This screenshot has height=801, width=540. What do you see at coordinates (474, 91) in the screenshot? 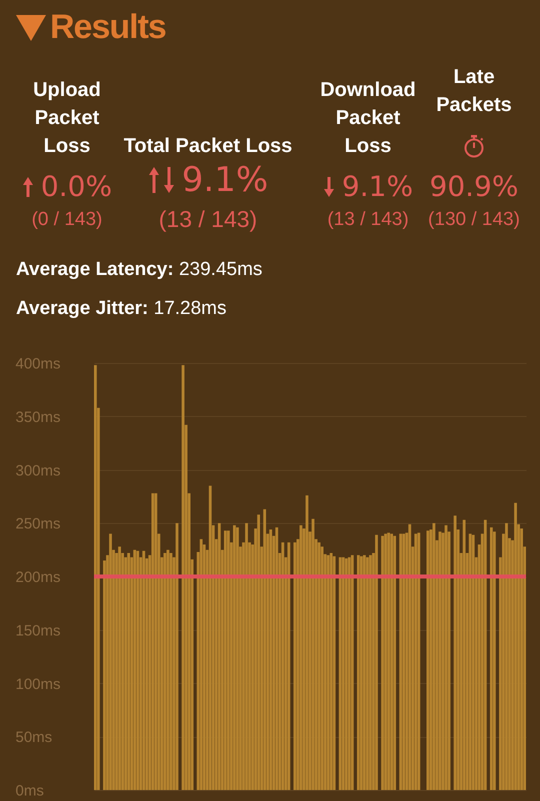
I see `text: Late Packets` at bounding box center [474, 91].